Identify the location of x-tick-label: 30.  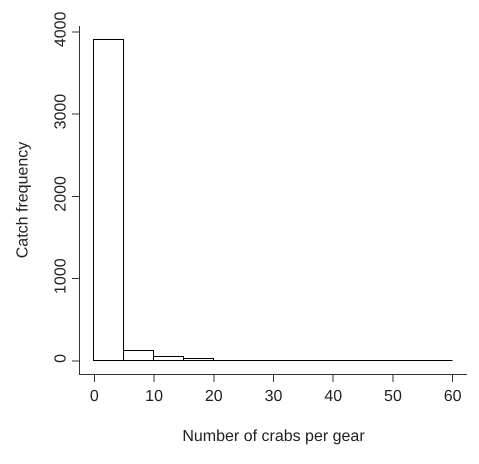
(273, 397).